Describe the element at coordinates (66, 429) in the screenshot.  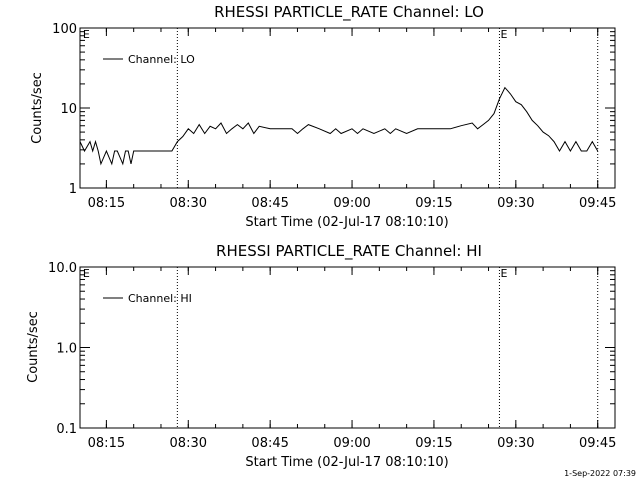
I see `y-tick-label: 0.1` at that location.